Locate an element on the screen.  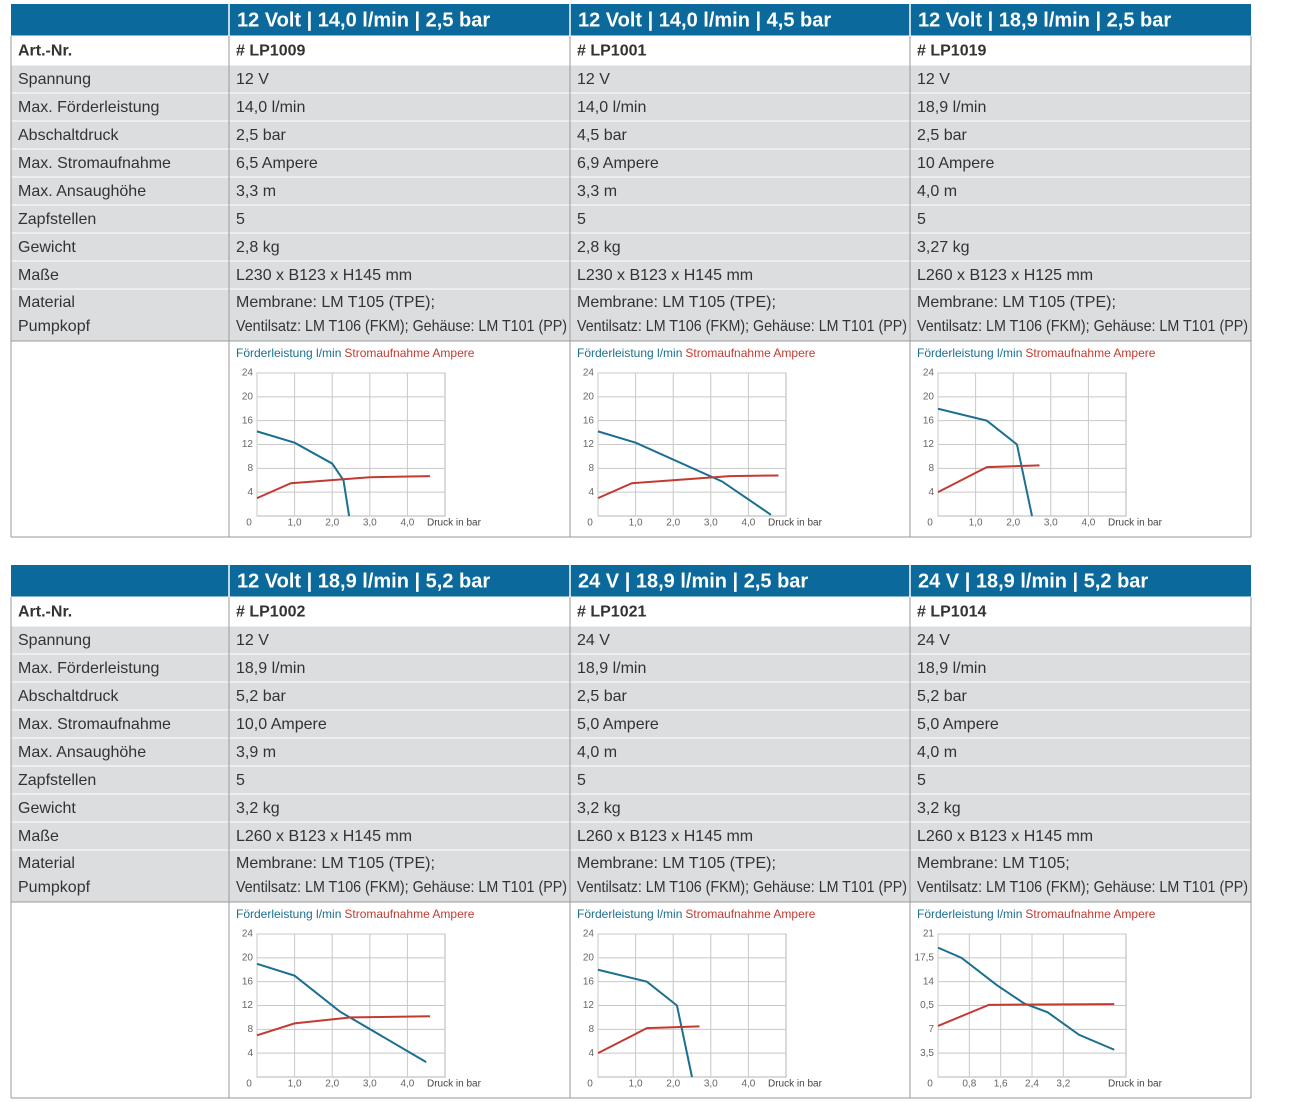
cell-text: L260 x B123 x H125 mm is located at coordinates (1005, 275).